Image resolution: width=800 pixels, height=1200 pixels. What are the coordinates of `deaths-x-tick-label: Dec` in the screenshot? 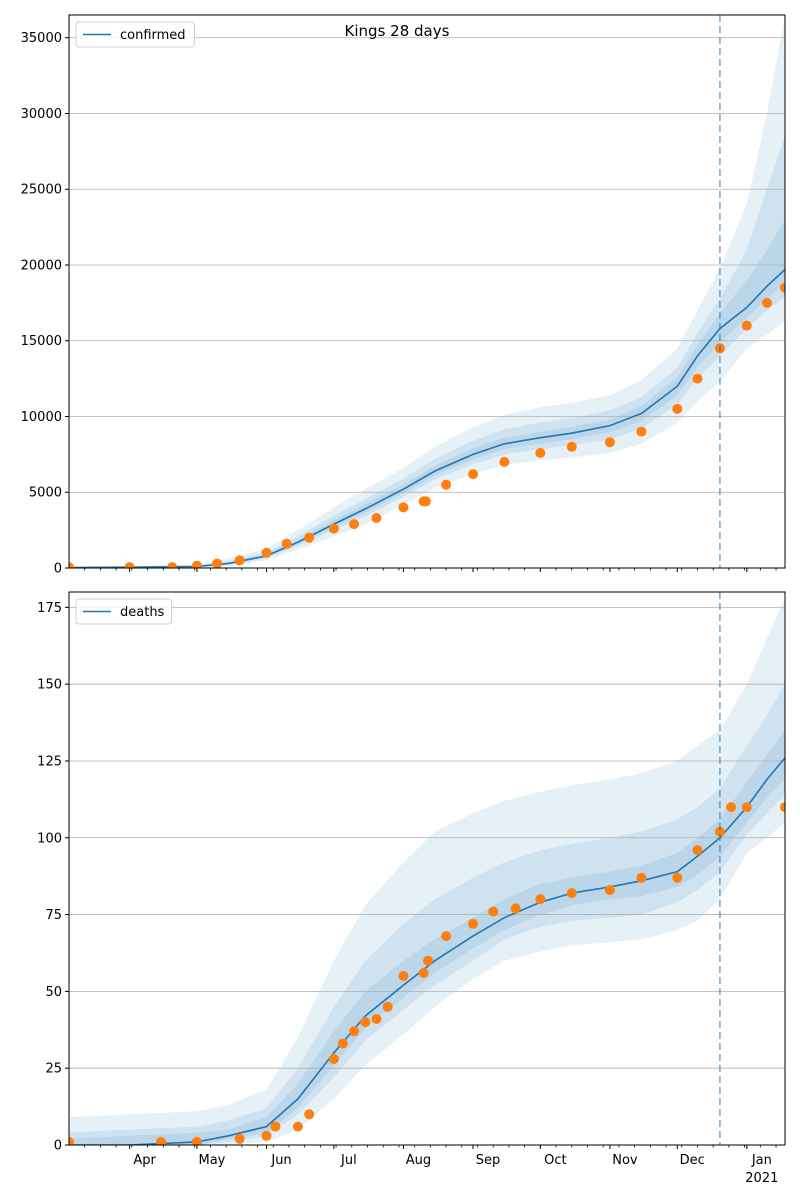 It's located at (692, 1160).